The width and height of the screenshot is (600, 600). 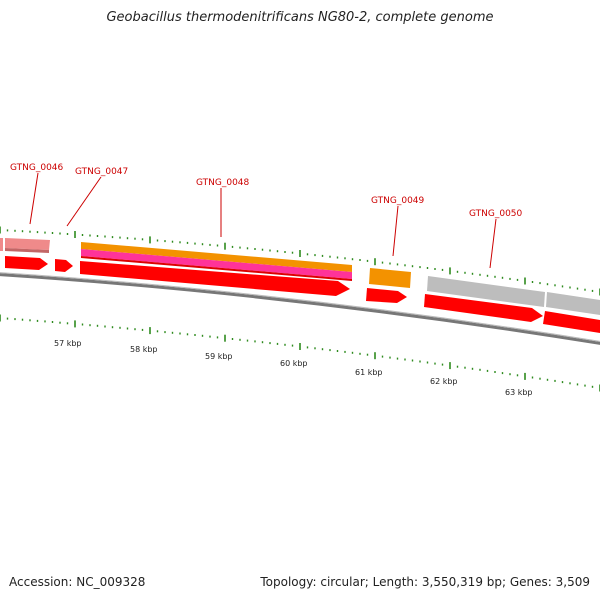 What do you see at coordinates (294, 363) in the screenshot?
I see `kbp-label-60: 60 kbp` at bounding box center [294, 363].